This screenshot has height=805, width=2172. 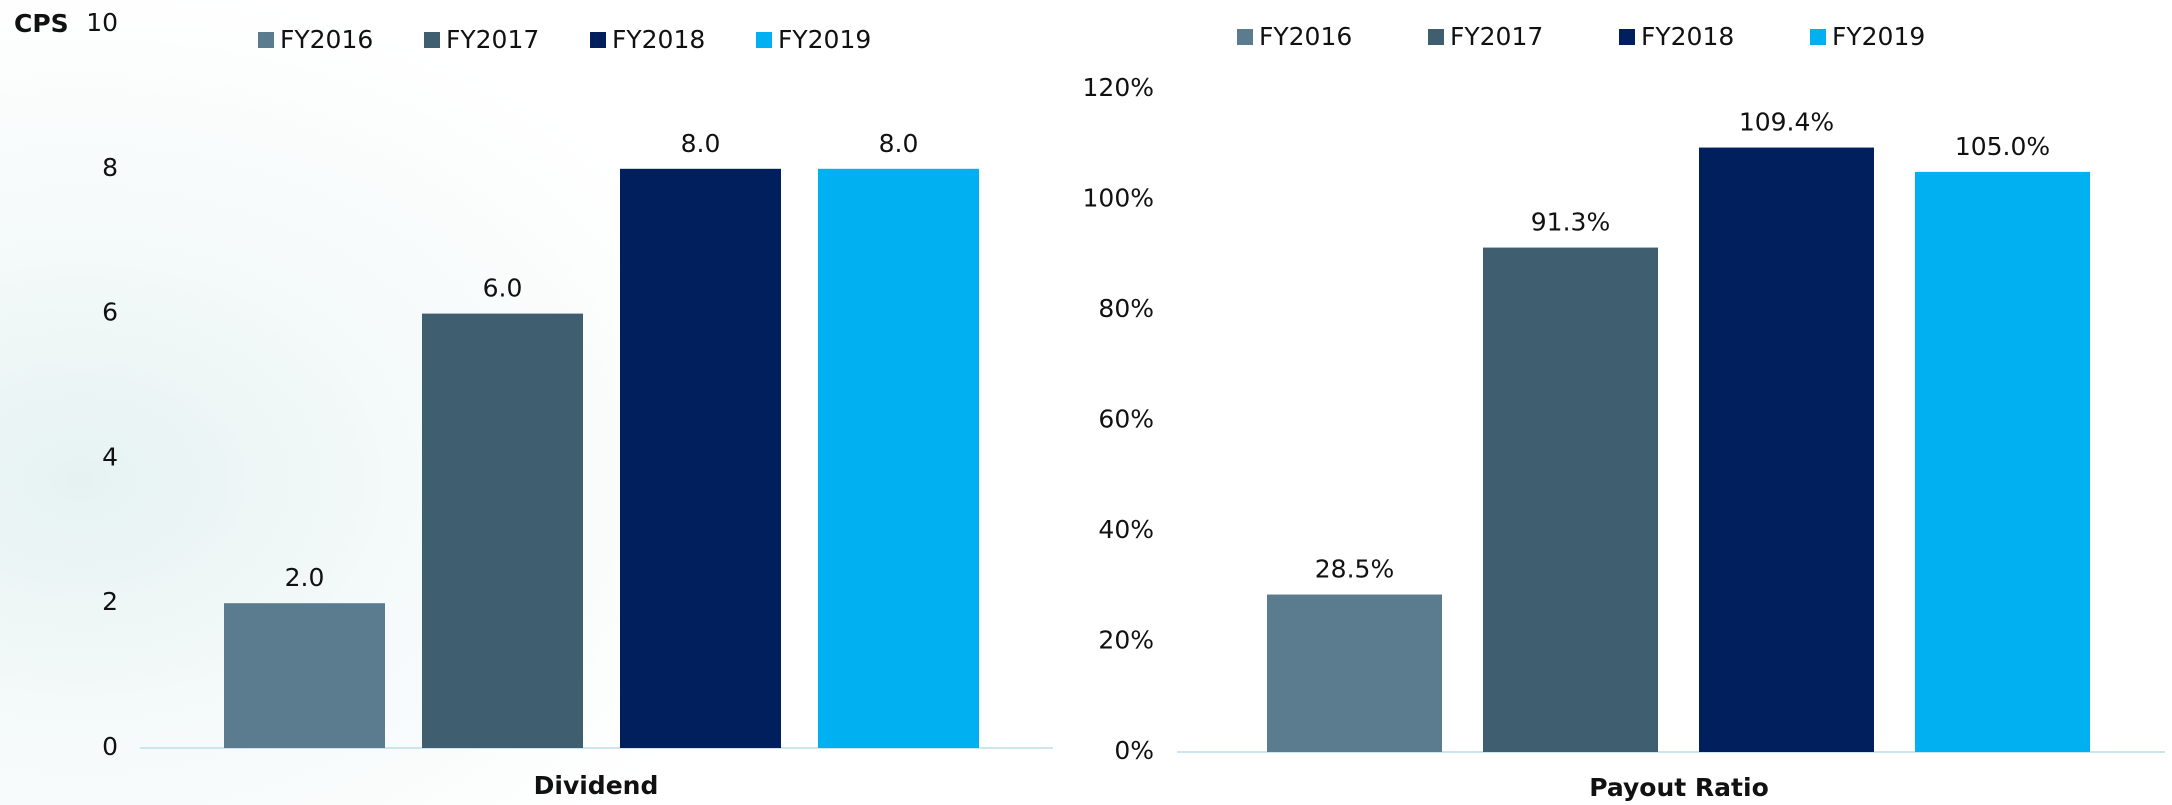 I want to click on x-axis-category: Dividend, so click(x=596, y=785).